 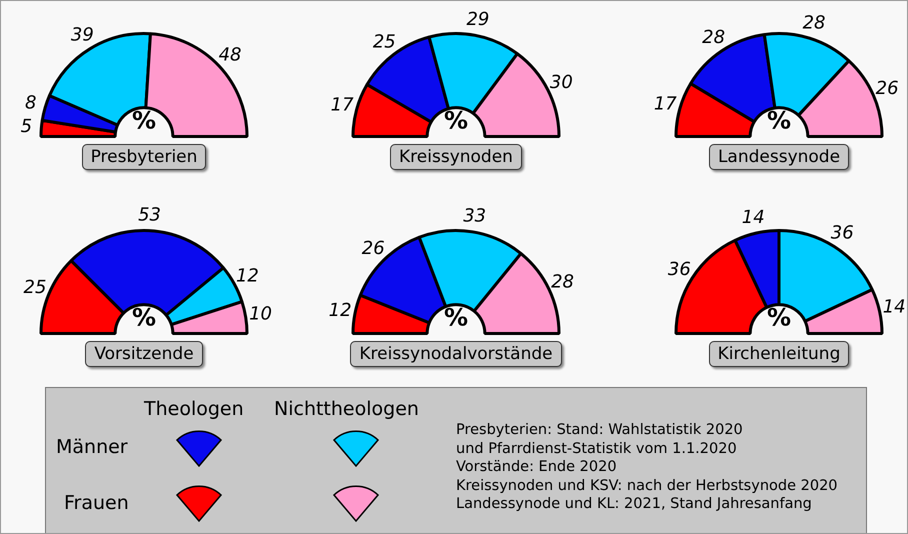 I want to click on data-label: 48, so click(x=230, y=55).